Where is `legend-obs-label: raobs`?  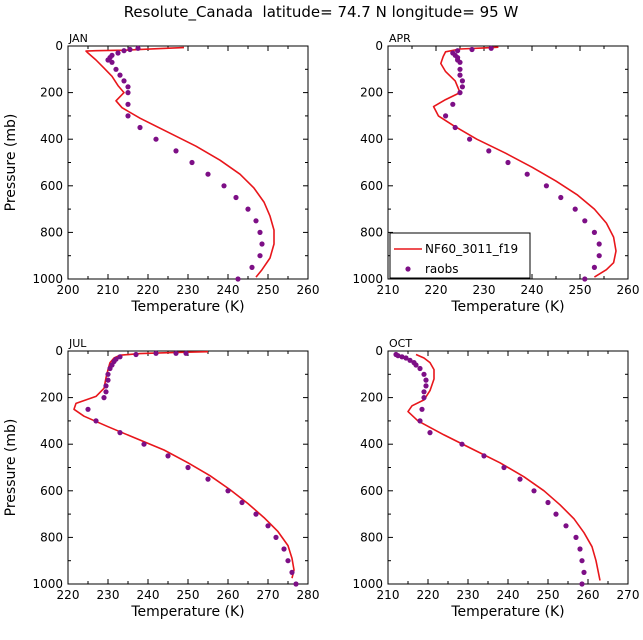 legend-obs-label: raobs is located at coordinates (442, 269).